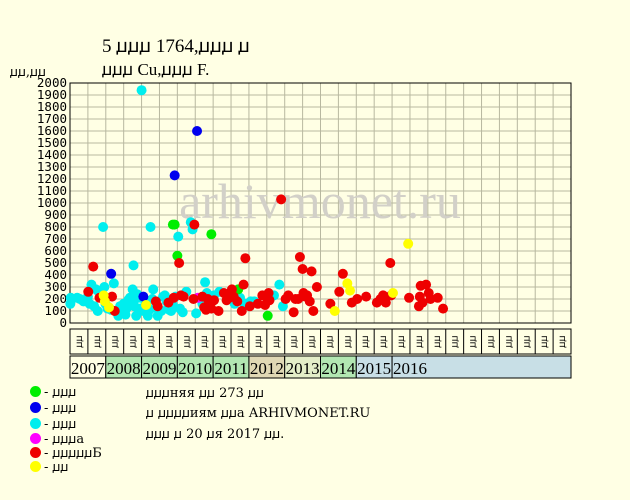 The width and height of the screenshot is (630, 500). What do you see at coordinates (124, 368) in the screenshot?
I see `year-label: 2008` at bounding box center [124, 368].